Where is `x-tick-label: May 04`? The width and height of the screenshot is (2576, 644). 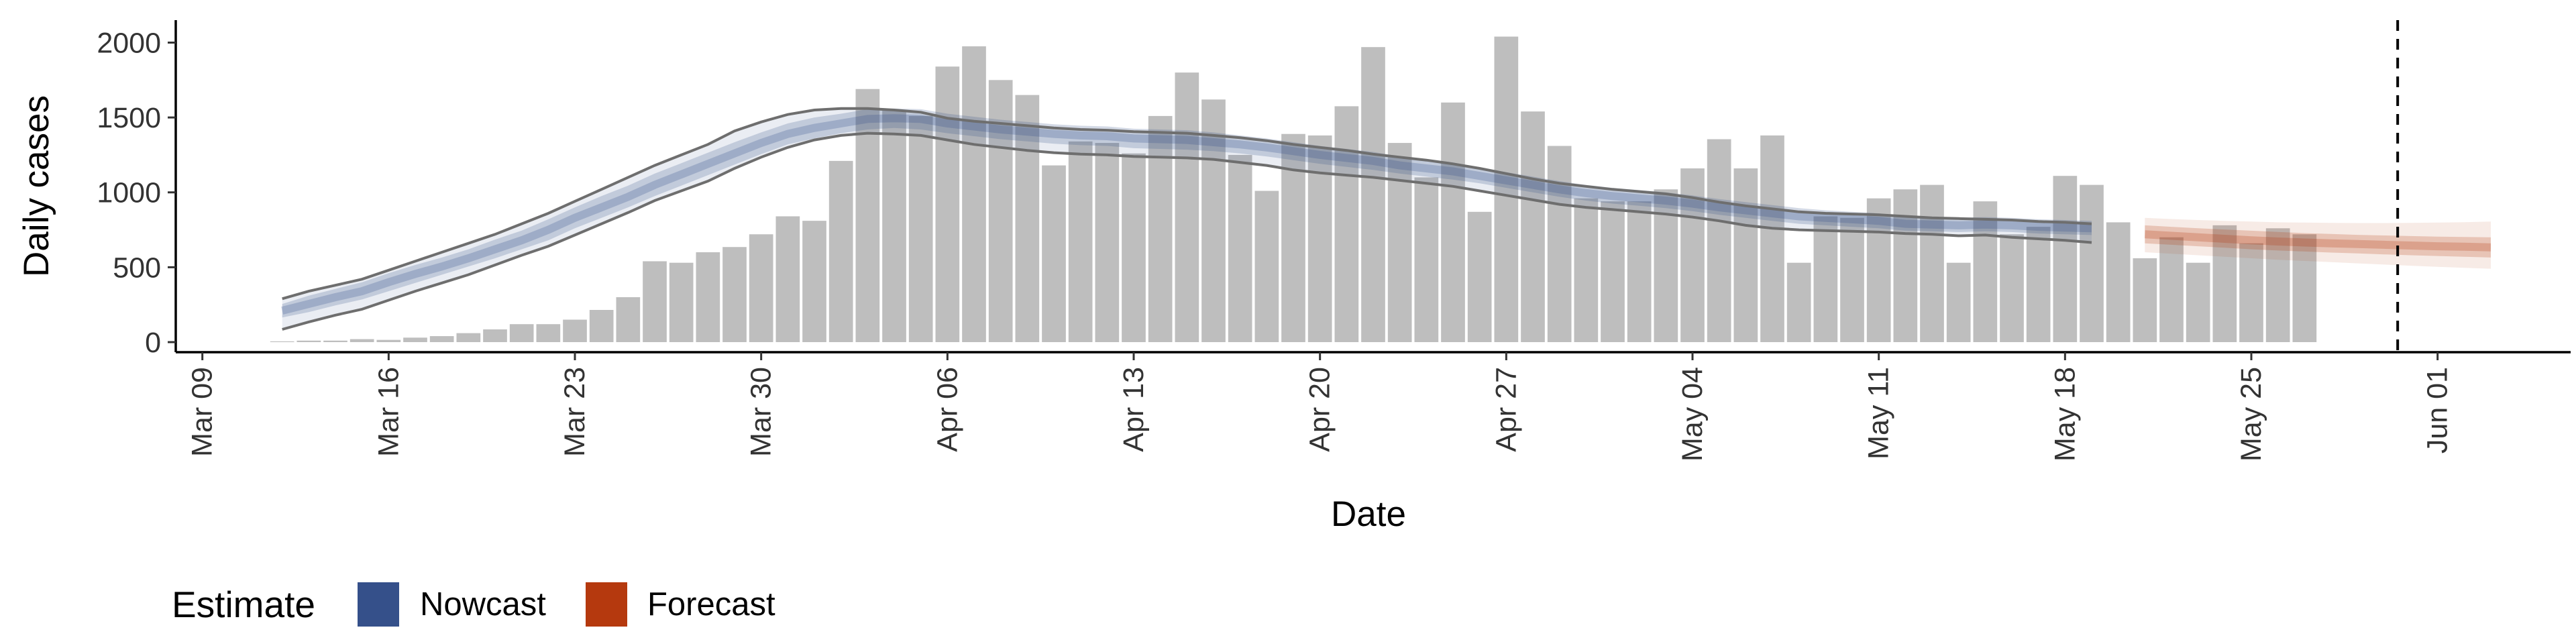 x-tick-label: May 04 is located at coordinates (1692, 414).